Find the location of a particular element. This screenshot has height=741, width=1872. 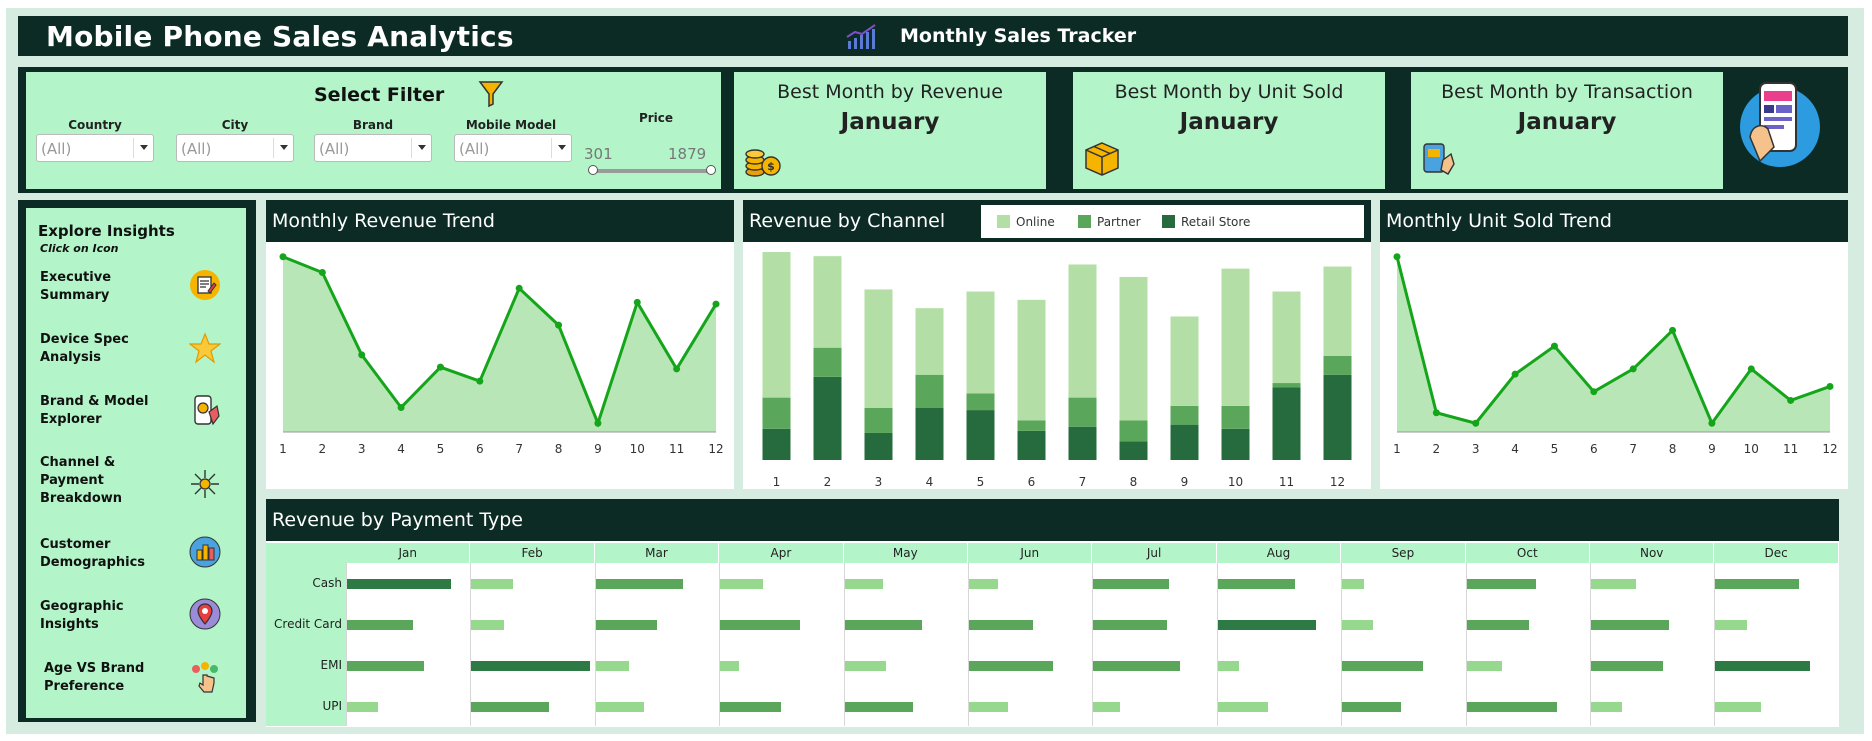

model-select: (All) is located at coordinates (513, 148).